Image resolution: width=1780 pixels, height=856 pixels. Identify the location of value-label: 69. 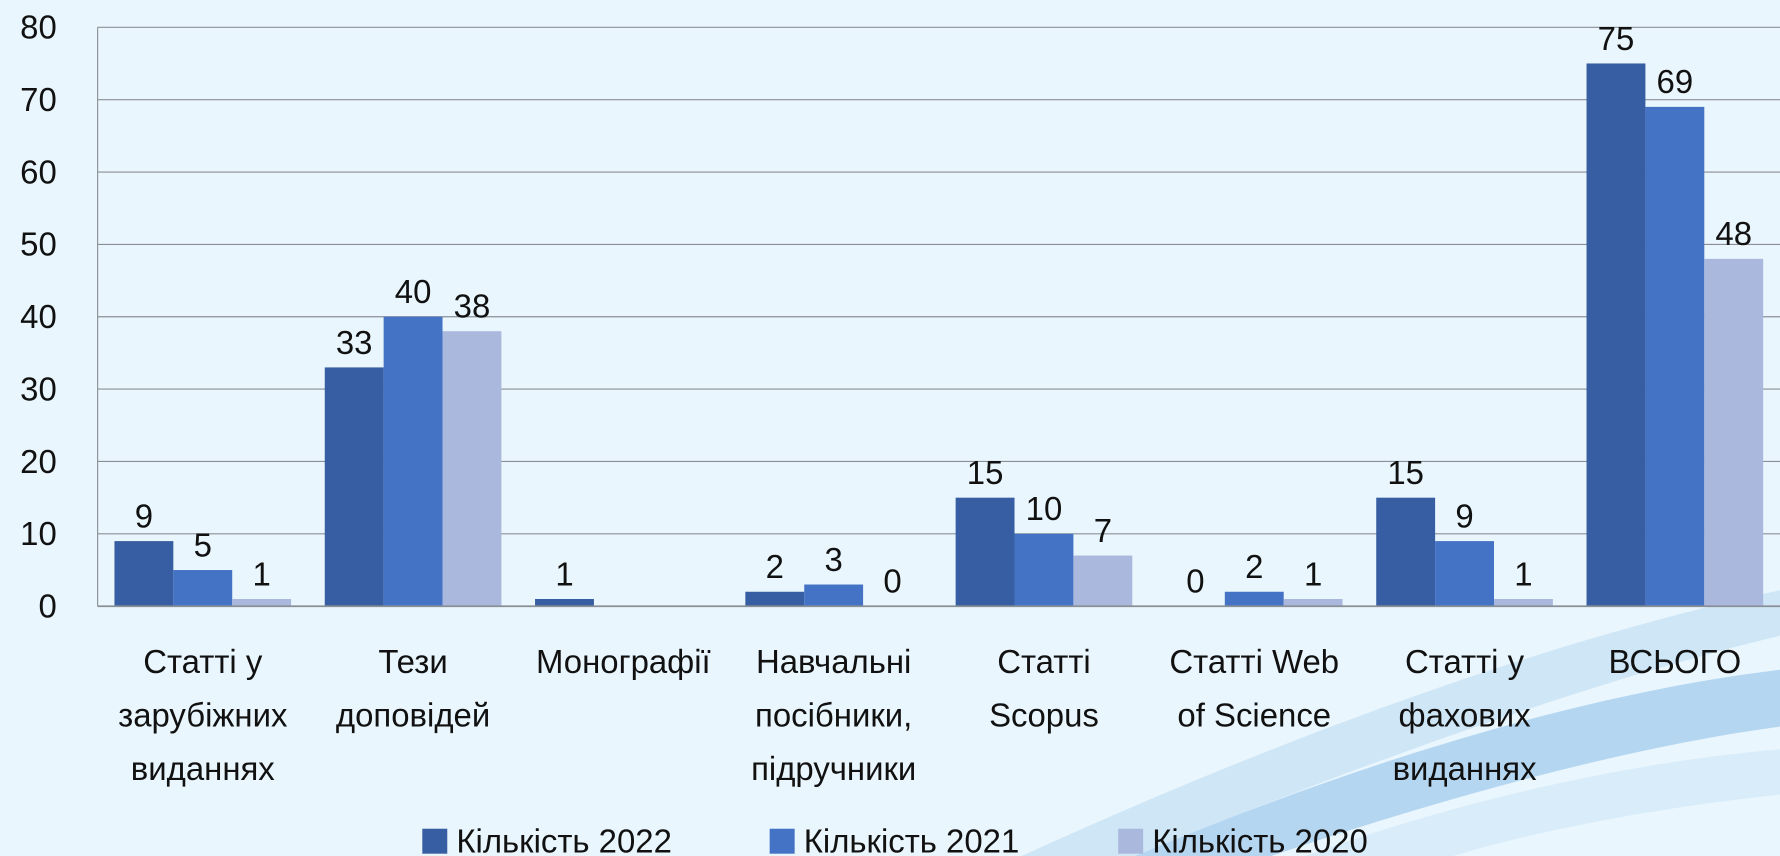
(1675, 81).